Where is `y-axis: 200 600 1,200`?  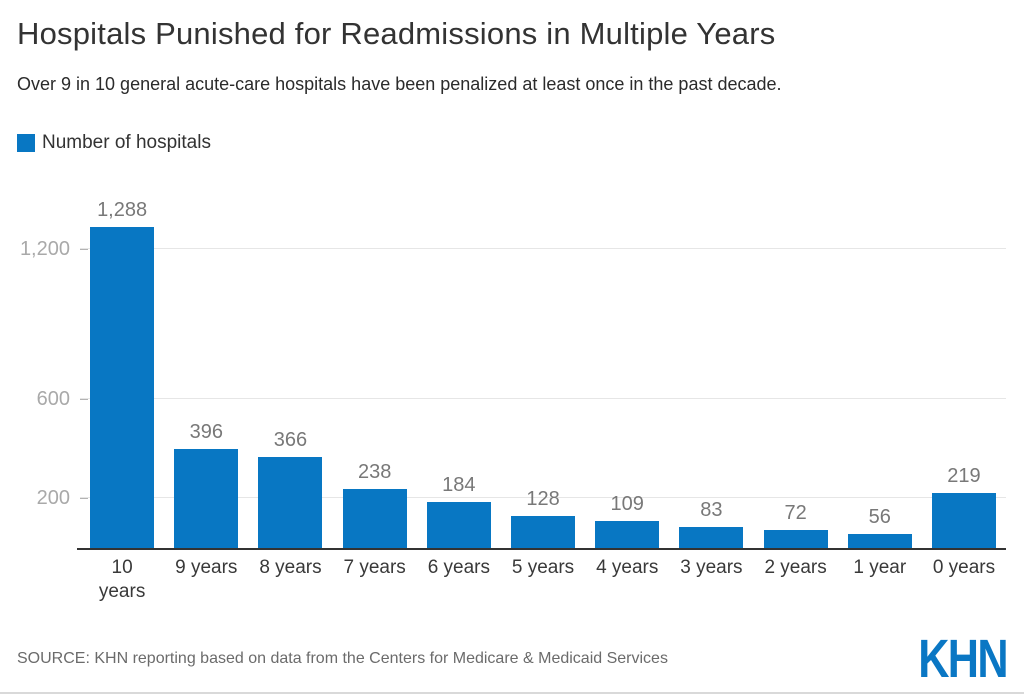 y-axis: 200 600 1,200 is located at coordinates (44, 369).